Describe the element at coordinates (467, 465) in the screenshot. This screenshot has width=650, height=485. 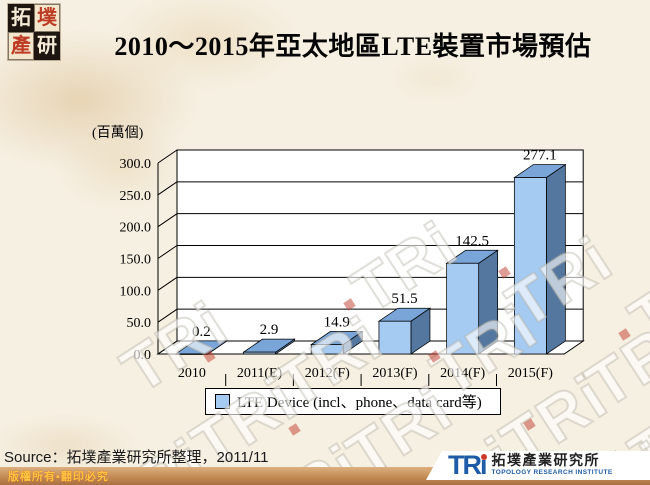
I see `tri-logo-acronym: TRi` at that location.